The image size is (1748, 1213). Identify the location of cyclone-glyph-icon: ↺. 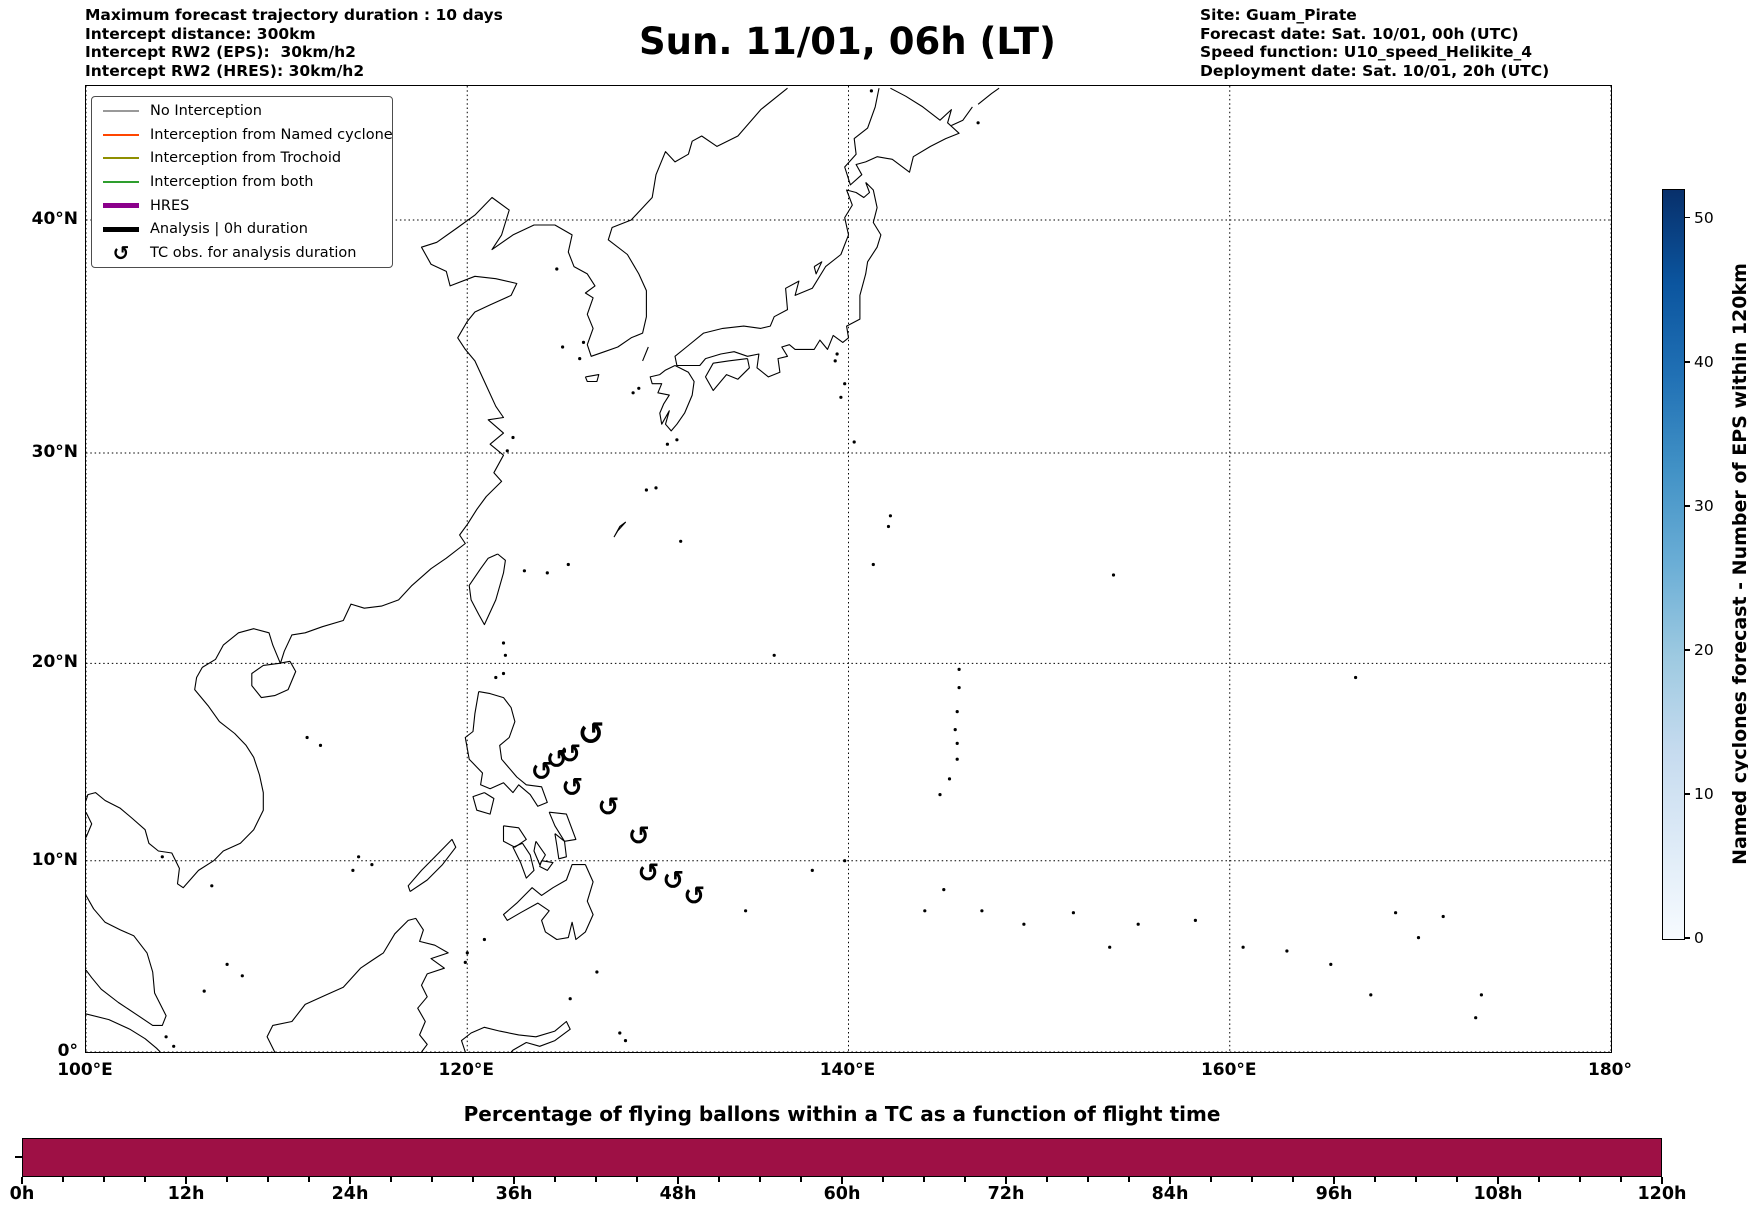
(121, 253).